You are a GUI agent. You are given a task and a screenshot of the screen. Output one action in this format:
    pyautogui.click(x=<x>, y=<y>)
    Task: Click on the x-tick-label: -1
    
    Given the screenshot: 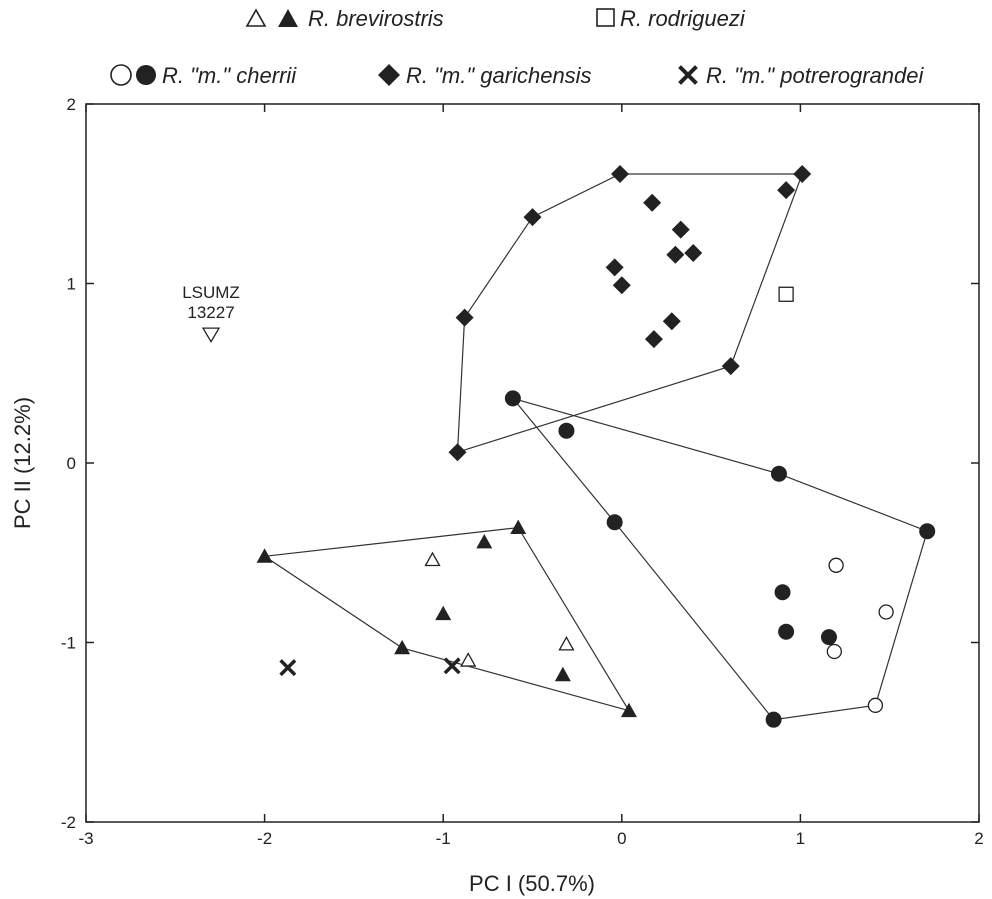 What is the action you would take?
    pyautogui.click(x=443, y=838)
    